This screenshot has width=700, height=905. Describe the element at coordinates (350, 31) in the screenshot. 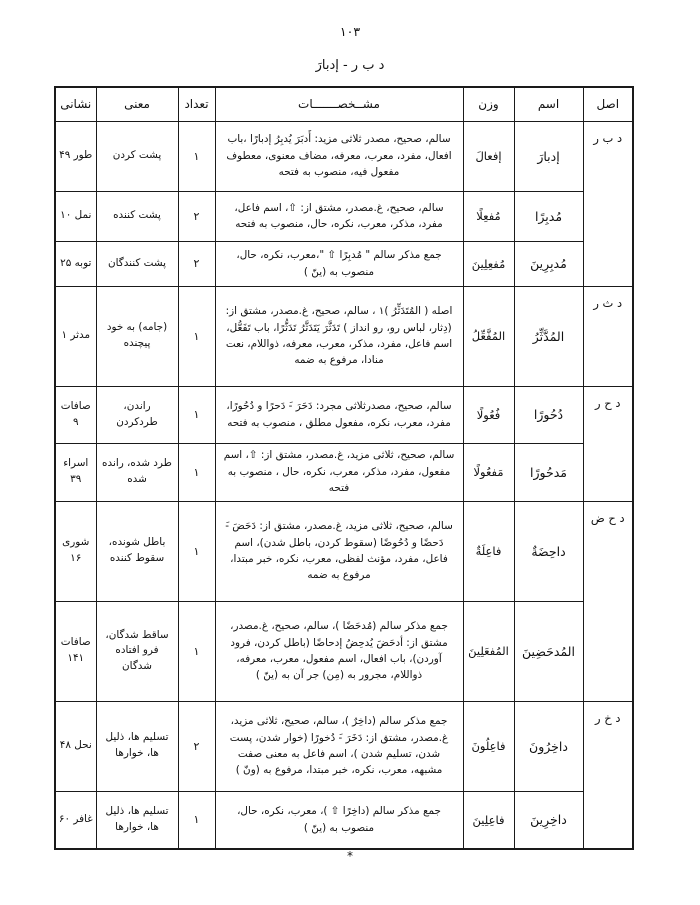

I see `page-number: ۱۰۳` at that location.